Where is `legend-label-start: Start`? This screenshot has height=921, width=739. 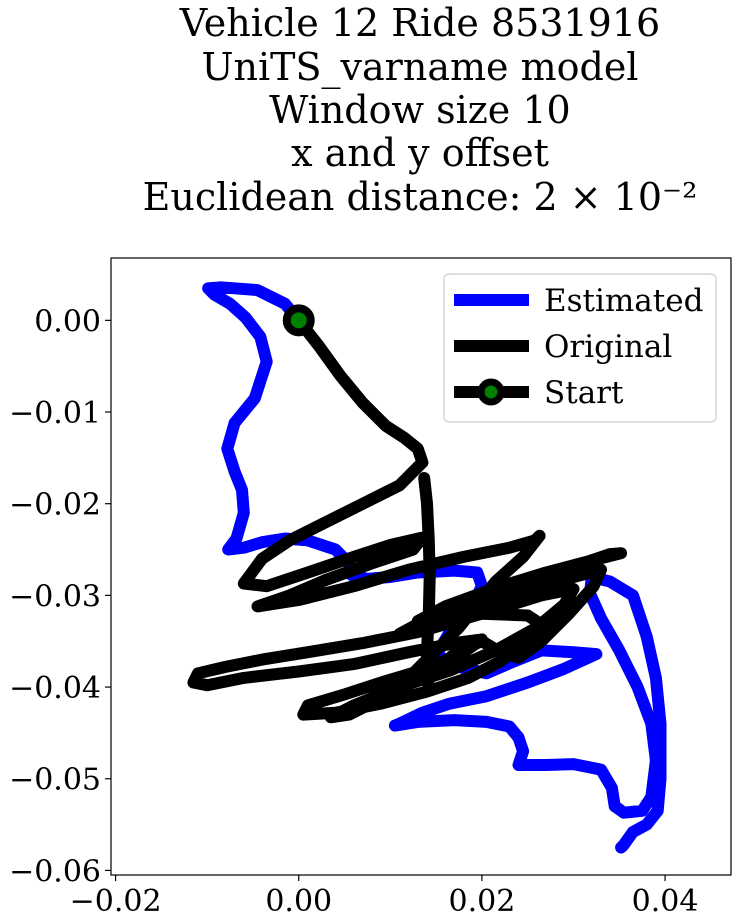 legend-label-start: Start is located at coordinates (584, 393).